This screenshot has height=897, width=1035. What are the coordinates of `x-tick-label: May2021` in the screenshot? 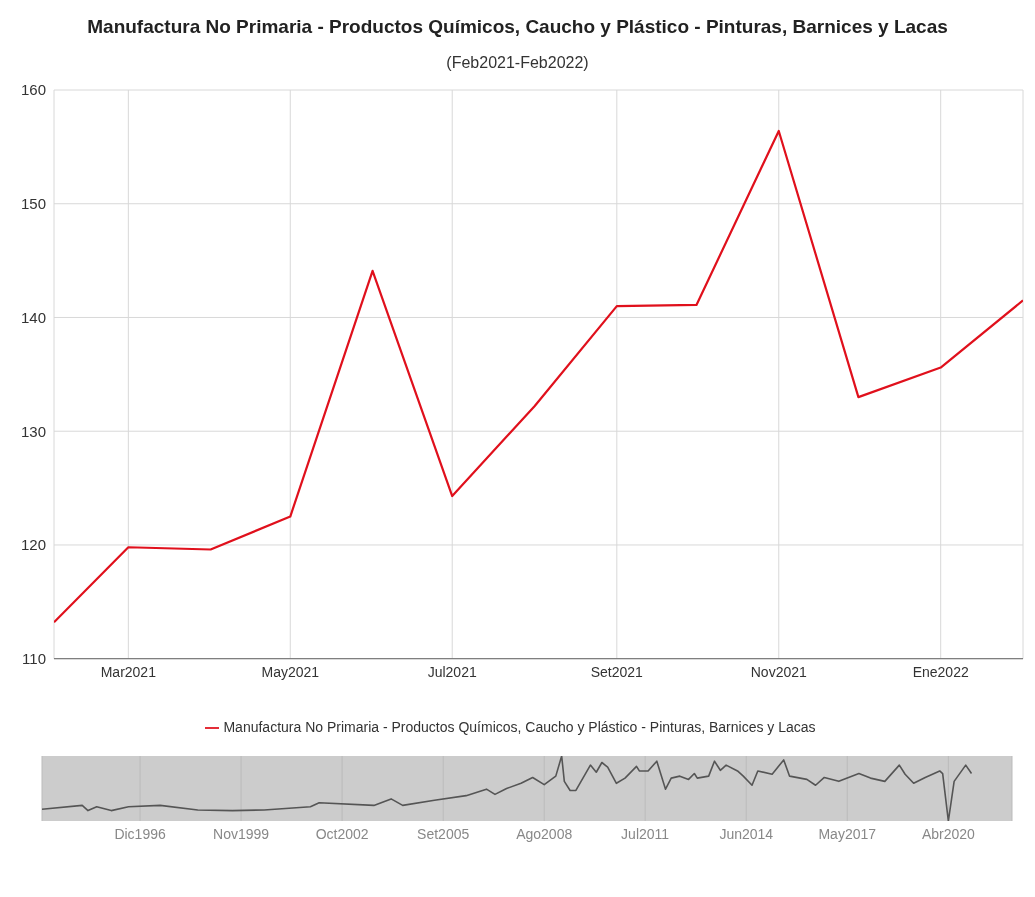 It's located at (290, 671).